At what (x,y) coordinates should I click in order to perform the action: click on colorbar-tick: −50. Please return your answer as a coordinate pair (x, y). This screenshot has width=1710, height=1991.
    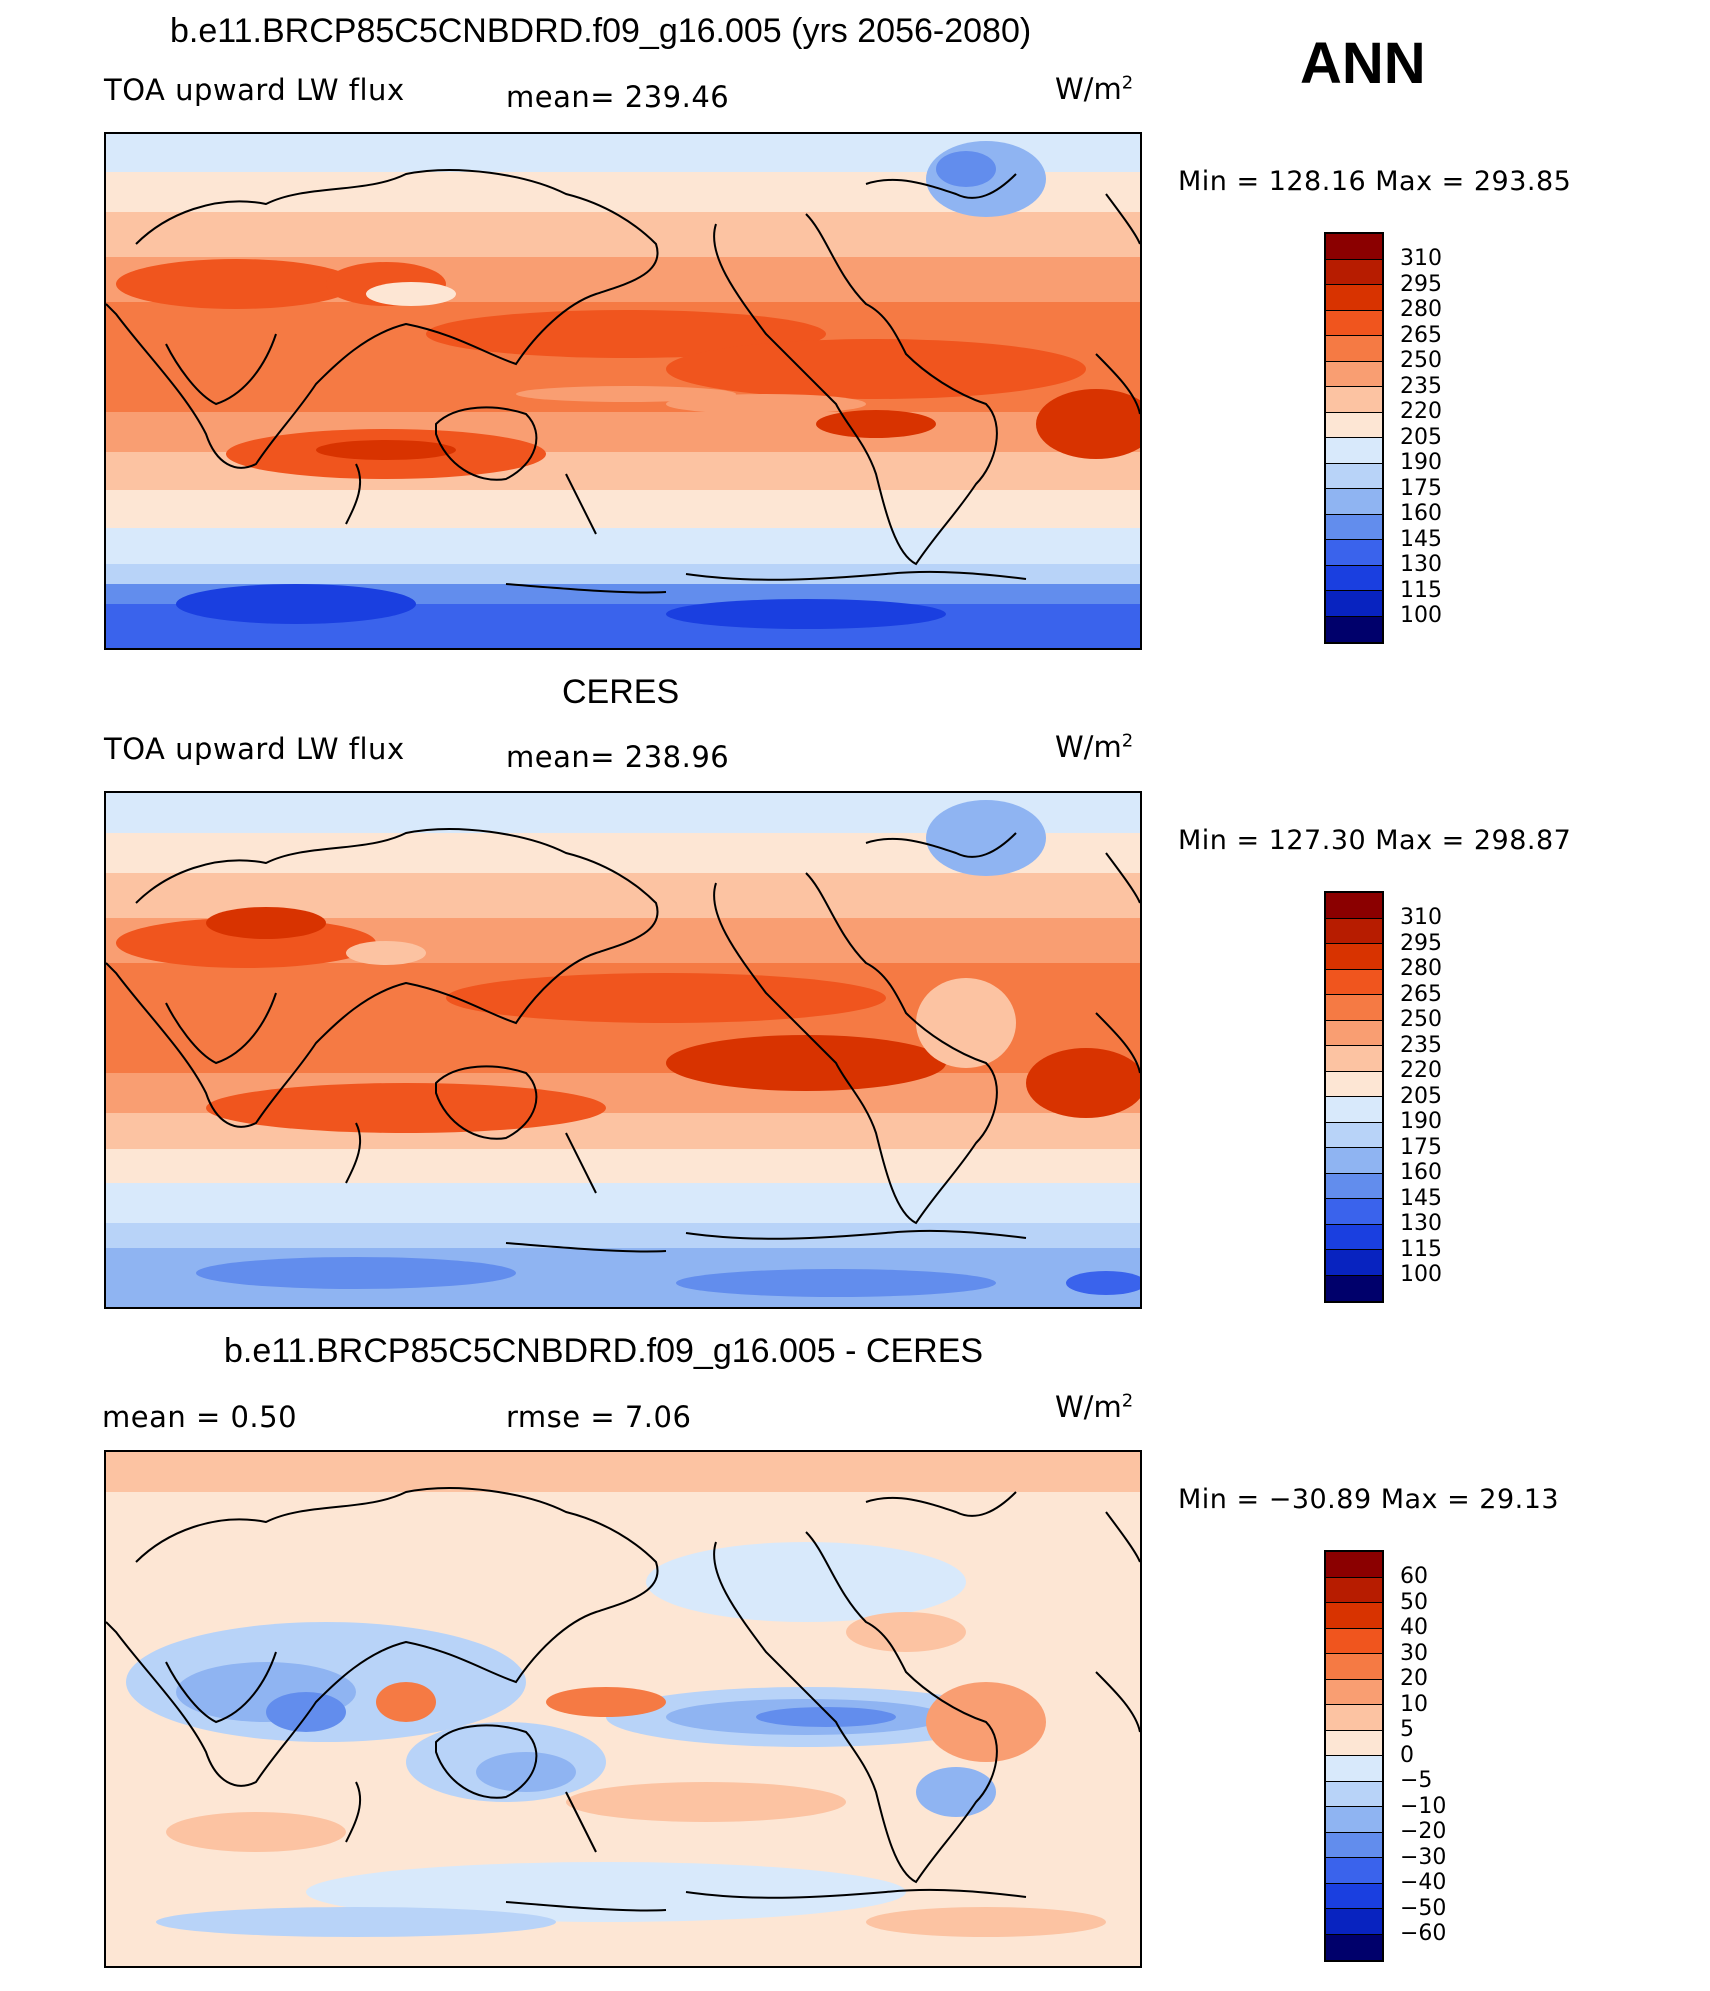
    Looking at the image, I should click on (1423, 1908).